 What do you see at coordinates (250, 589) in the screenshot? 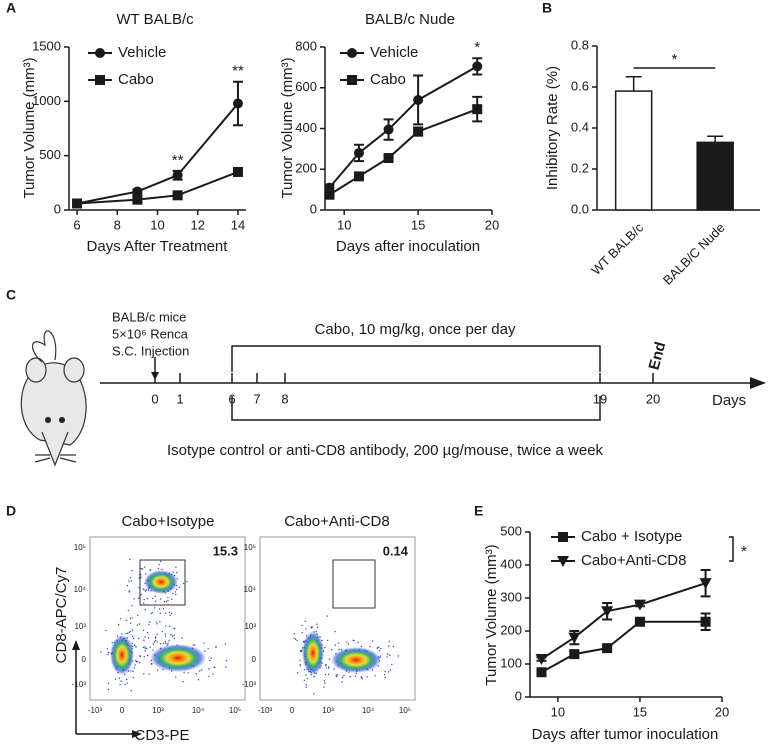
I see `y-tick-label: 10⁴` at bounding box center [250, 589].